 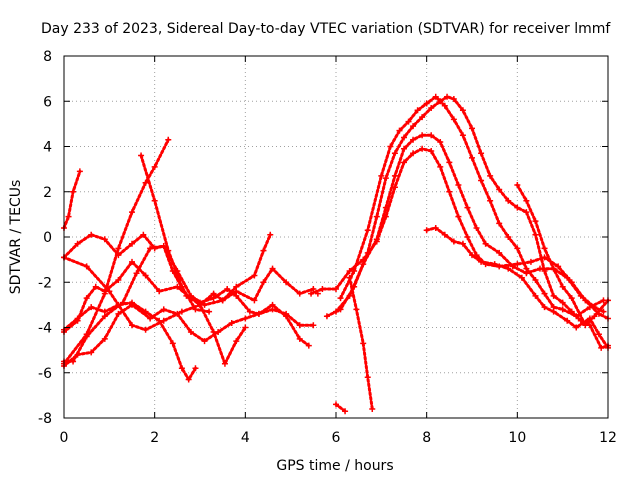 What do you see at coordinates (562, 255) in the screenshot?
I see `series-markers-s15` at bounding box center [562, 255].